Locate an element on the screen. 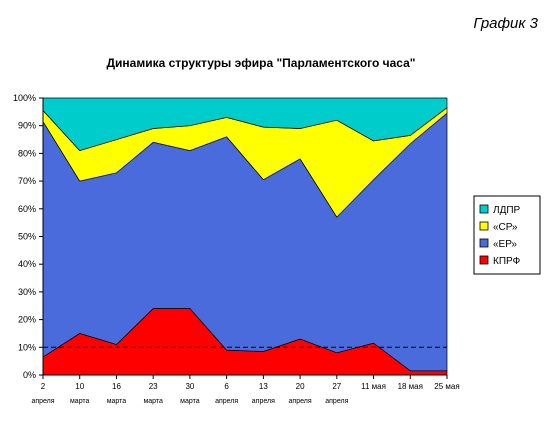 The image size is (550, 426). x-tick-label: 23 is located at coordinates (153, 386).